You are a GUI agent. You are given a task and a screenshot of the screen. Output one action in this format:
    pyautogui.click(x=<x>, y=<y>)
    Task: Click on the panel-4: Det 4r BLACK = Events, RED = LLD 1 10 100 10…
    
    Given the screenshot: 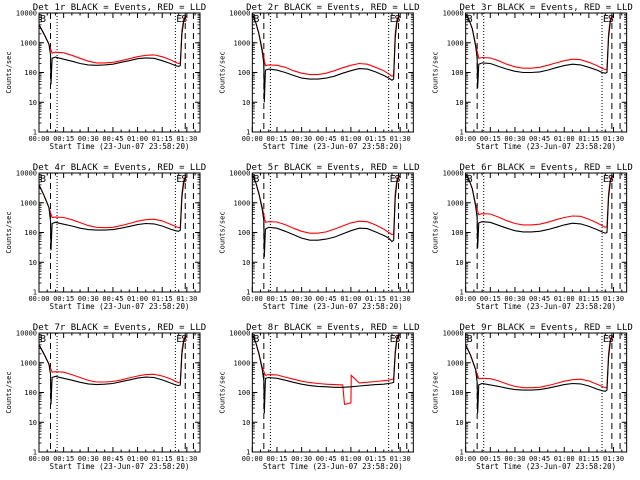 What is the action you would take?
    pyautogui.click(x=105, y=237)
    